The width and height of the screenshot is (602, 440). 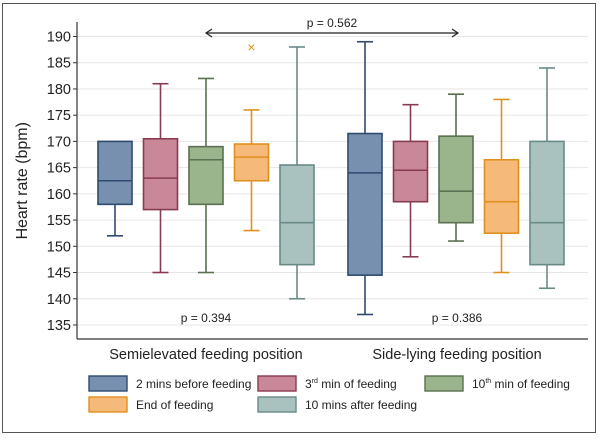 I want to click on legend-label-part: rd, so click(x=315, y=381).